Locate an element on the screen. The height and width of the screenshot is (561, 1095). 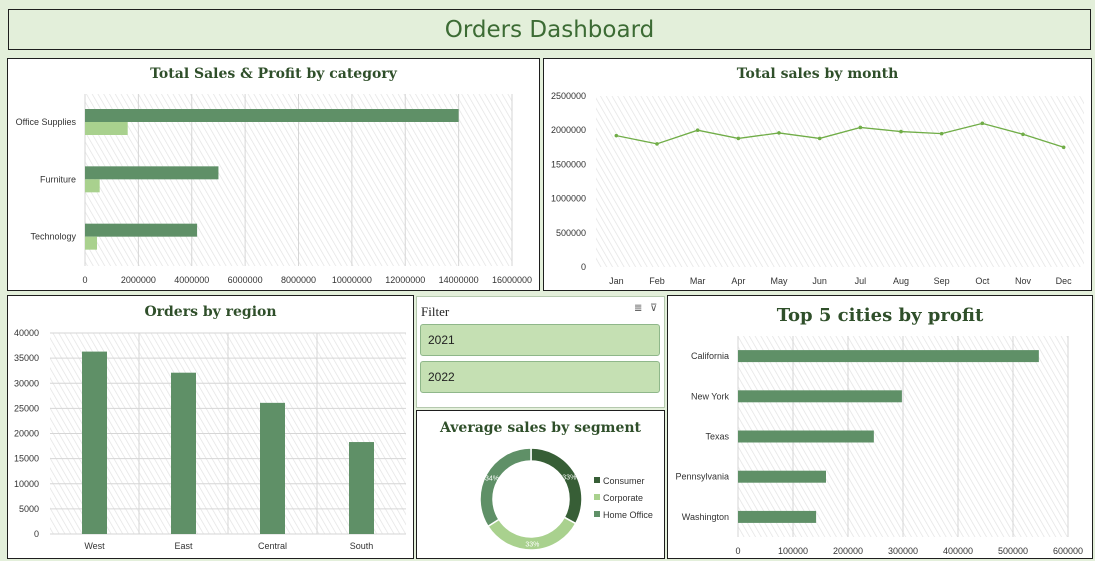
y-tick-label: 1000000 is located at coordinates (568, 199).